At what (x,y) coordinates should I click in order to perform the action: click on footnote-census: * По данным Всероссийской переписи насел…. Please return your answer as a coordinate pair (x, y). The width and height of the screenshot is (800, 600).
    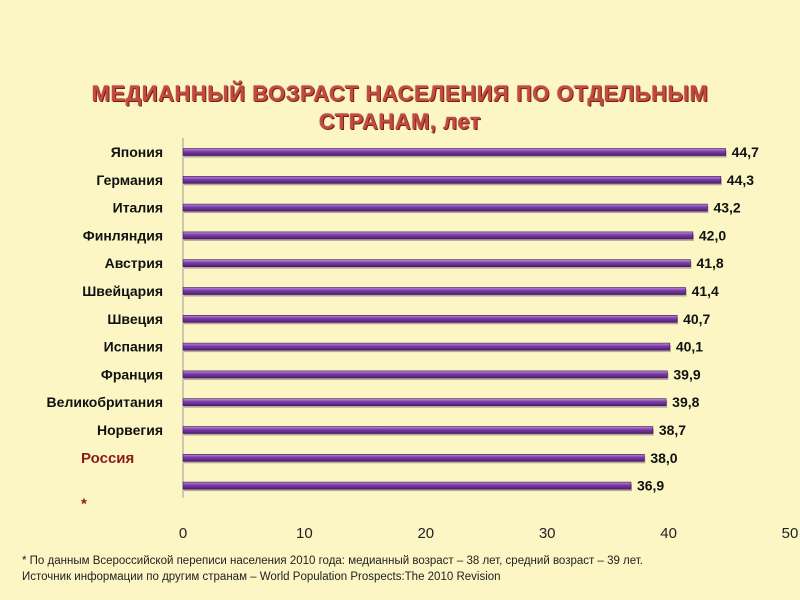
    Looking at the image, I should click on (332, 561).